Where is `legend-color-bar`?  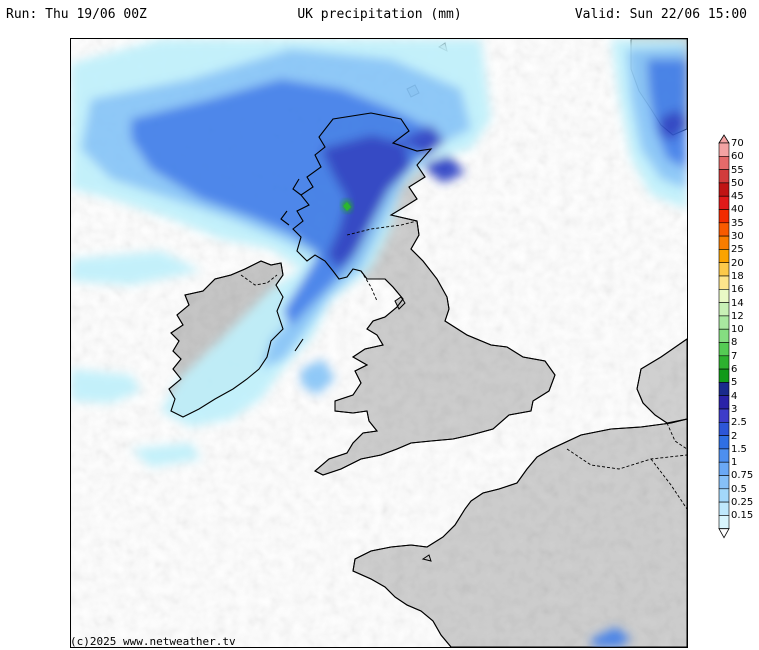
legend-color-bar is located at coordinates (724, 336).